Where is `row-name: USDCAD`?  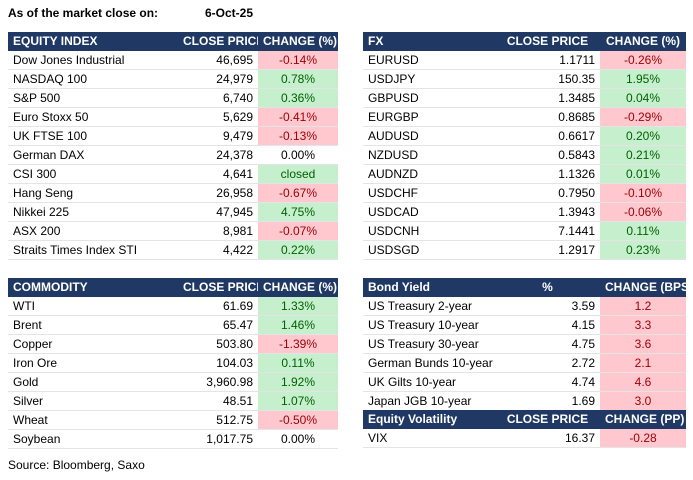
row-name: USDCAD is located at coordinates (429, 212).